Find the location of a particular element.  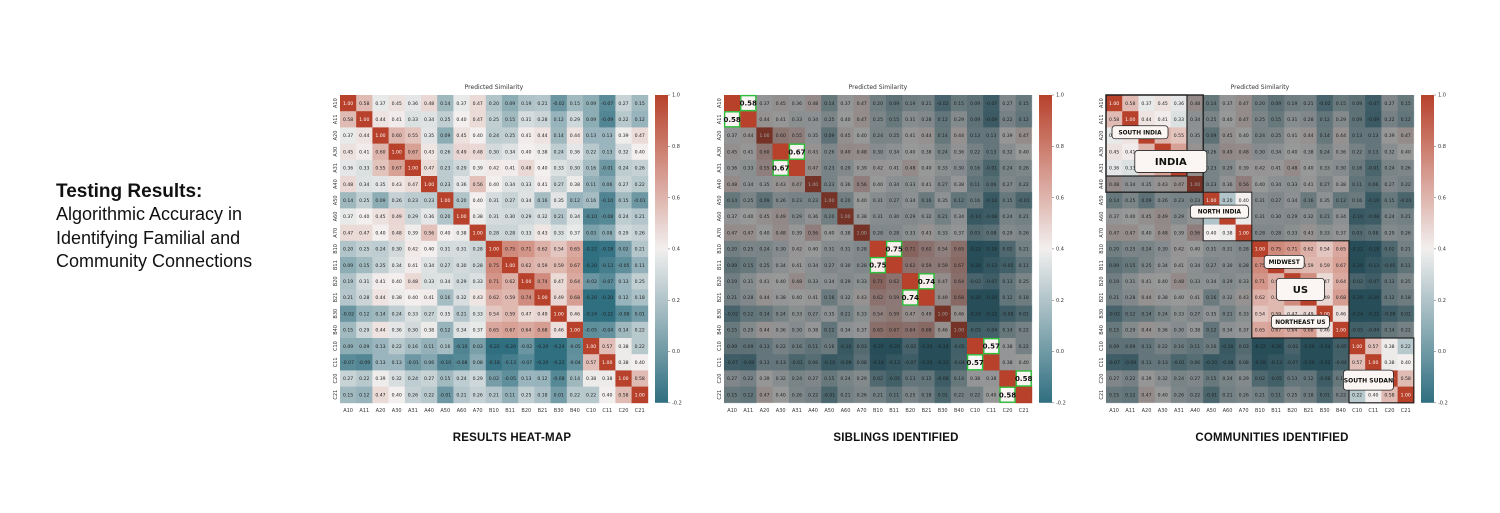

community-cell-label: 0.58 is located at coordinates (1389, 395).